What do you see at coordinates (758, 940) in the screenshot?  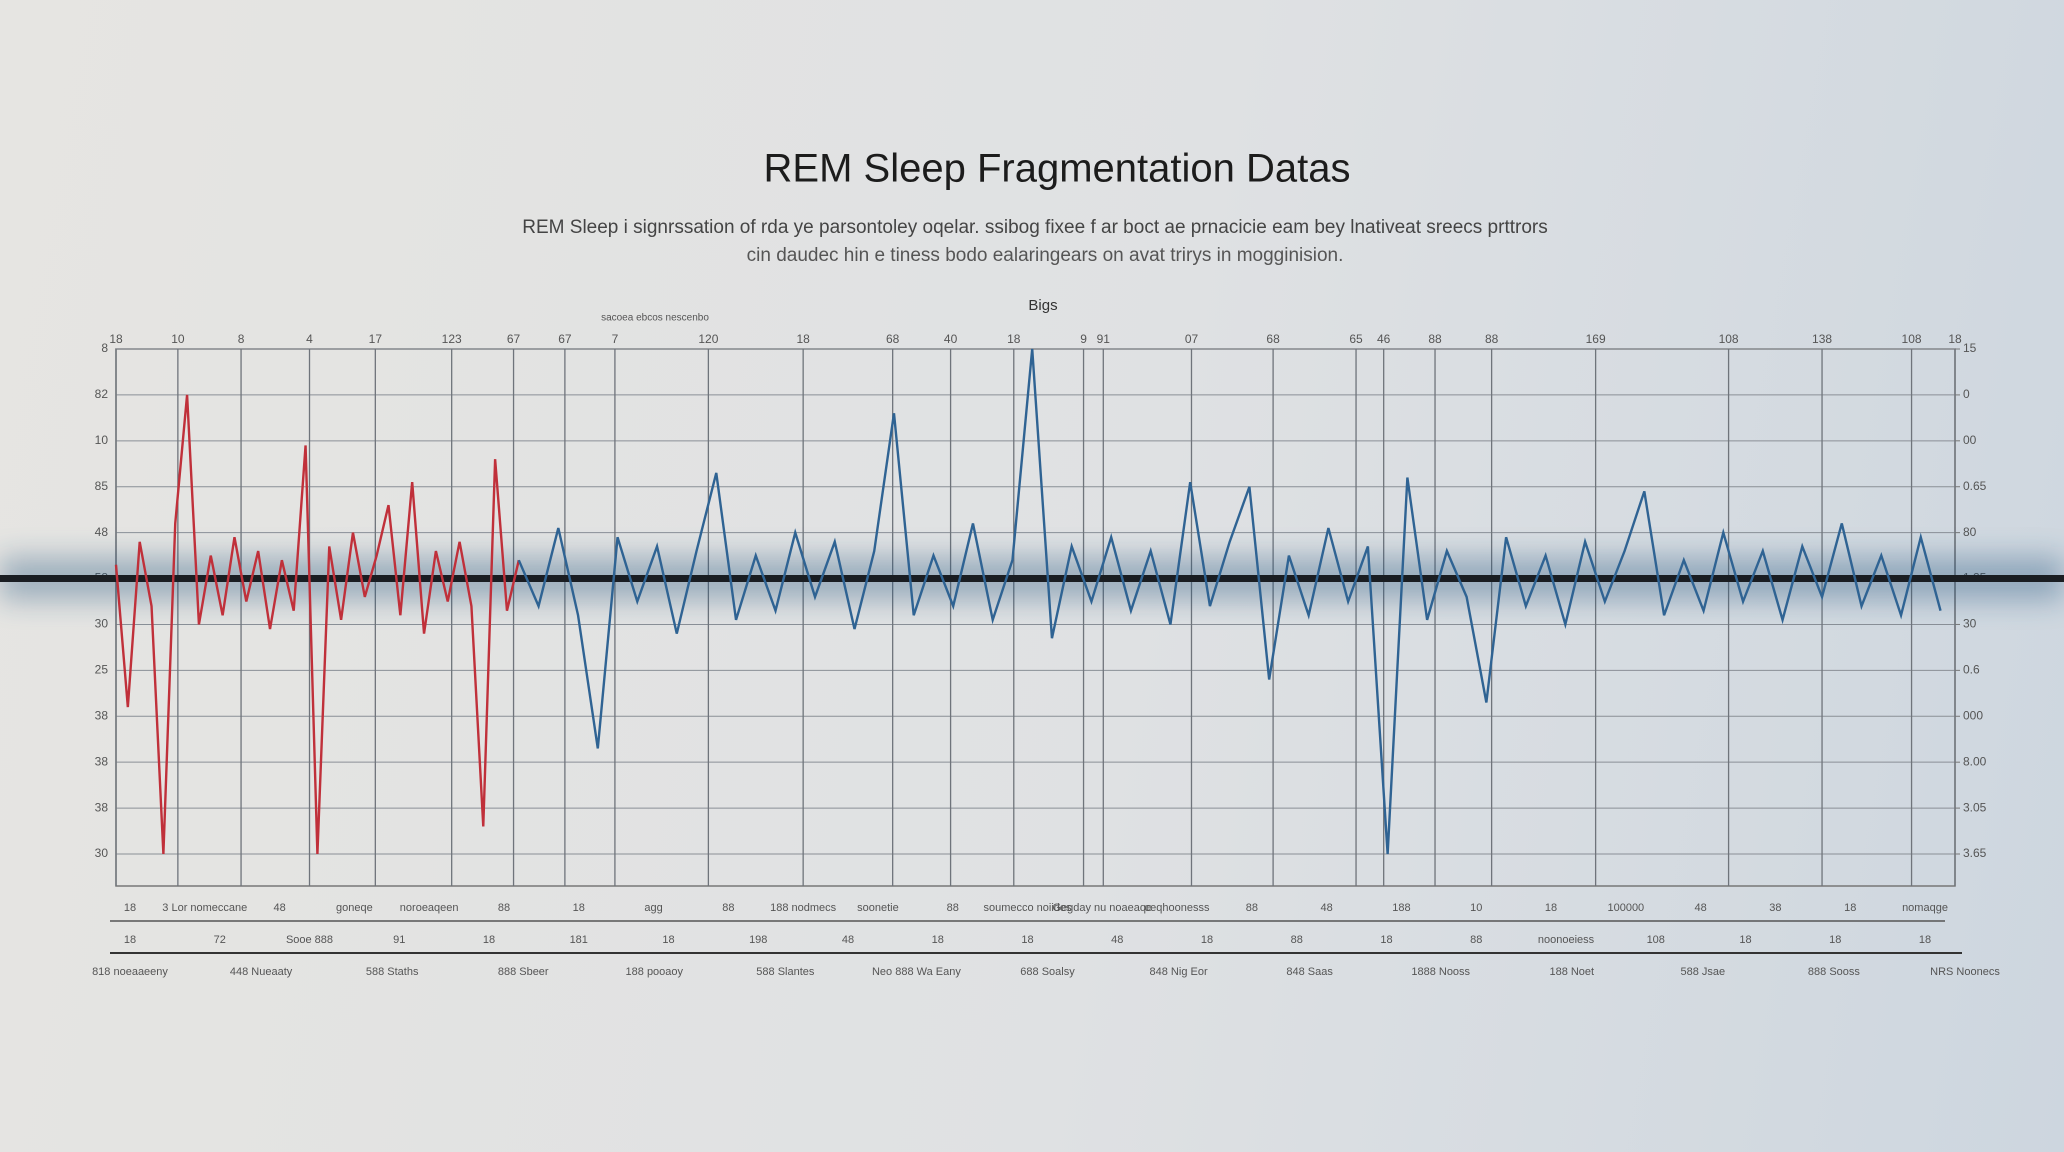 I see `footer-label: 198` at bounding box center [758, 940].